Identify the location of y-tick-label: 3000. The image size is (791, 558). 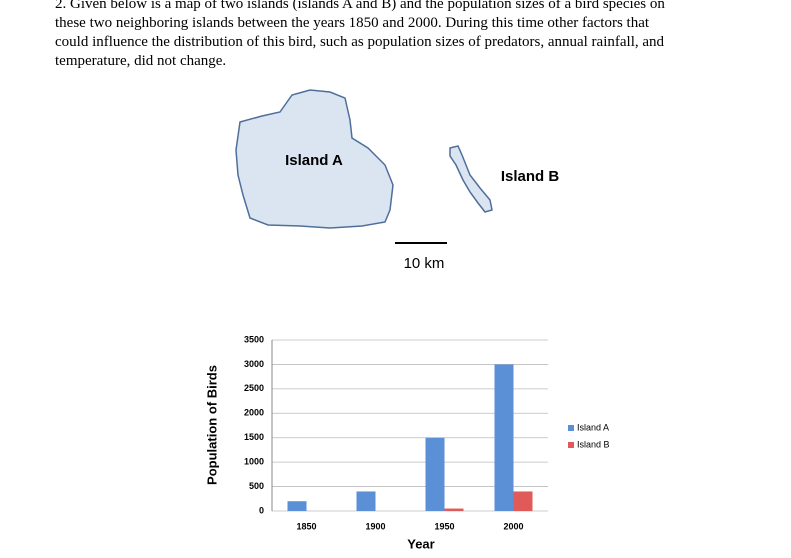
(254, 364).